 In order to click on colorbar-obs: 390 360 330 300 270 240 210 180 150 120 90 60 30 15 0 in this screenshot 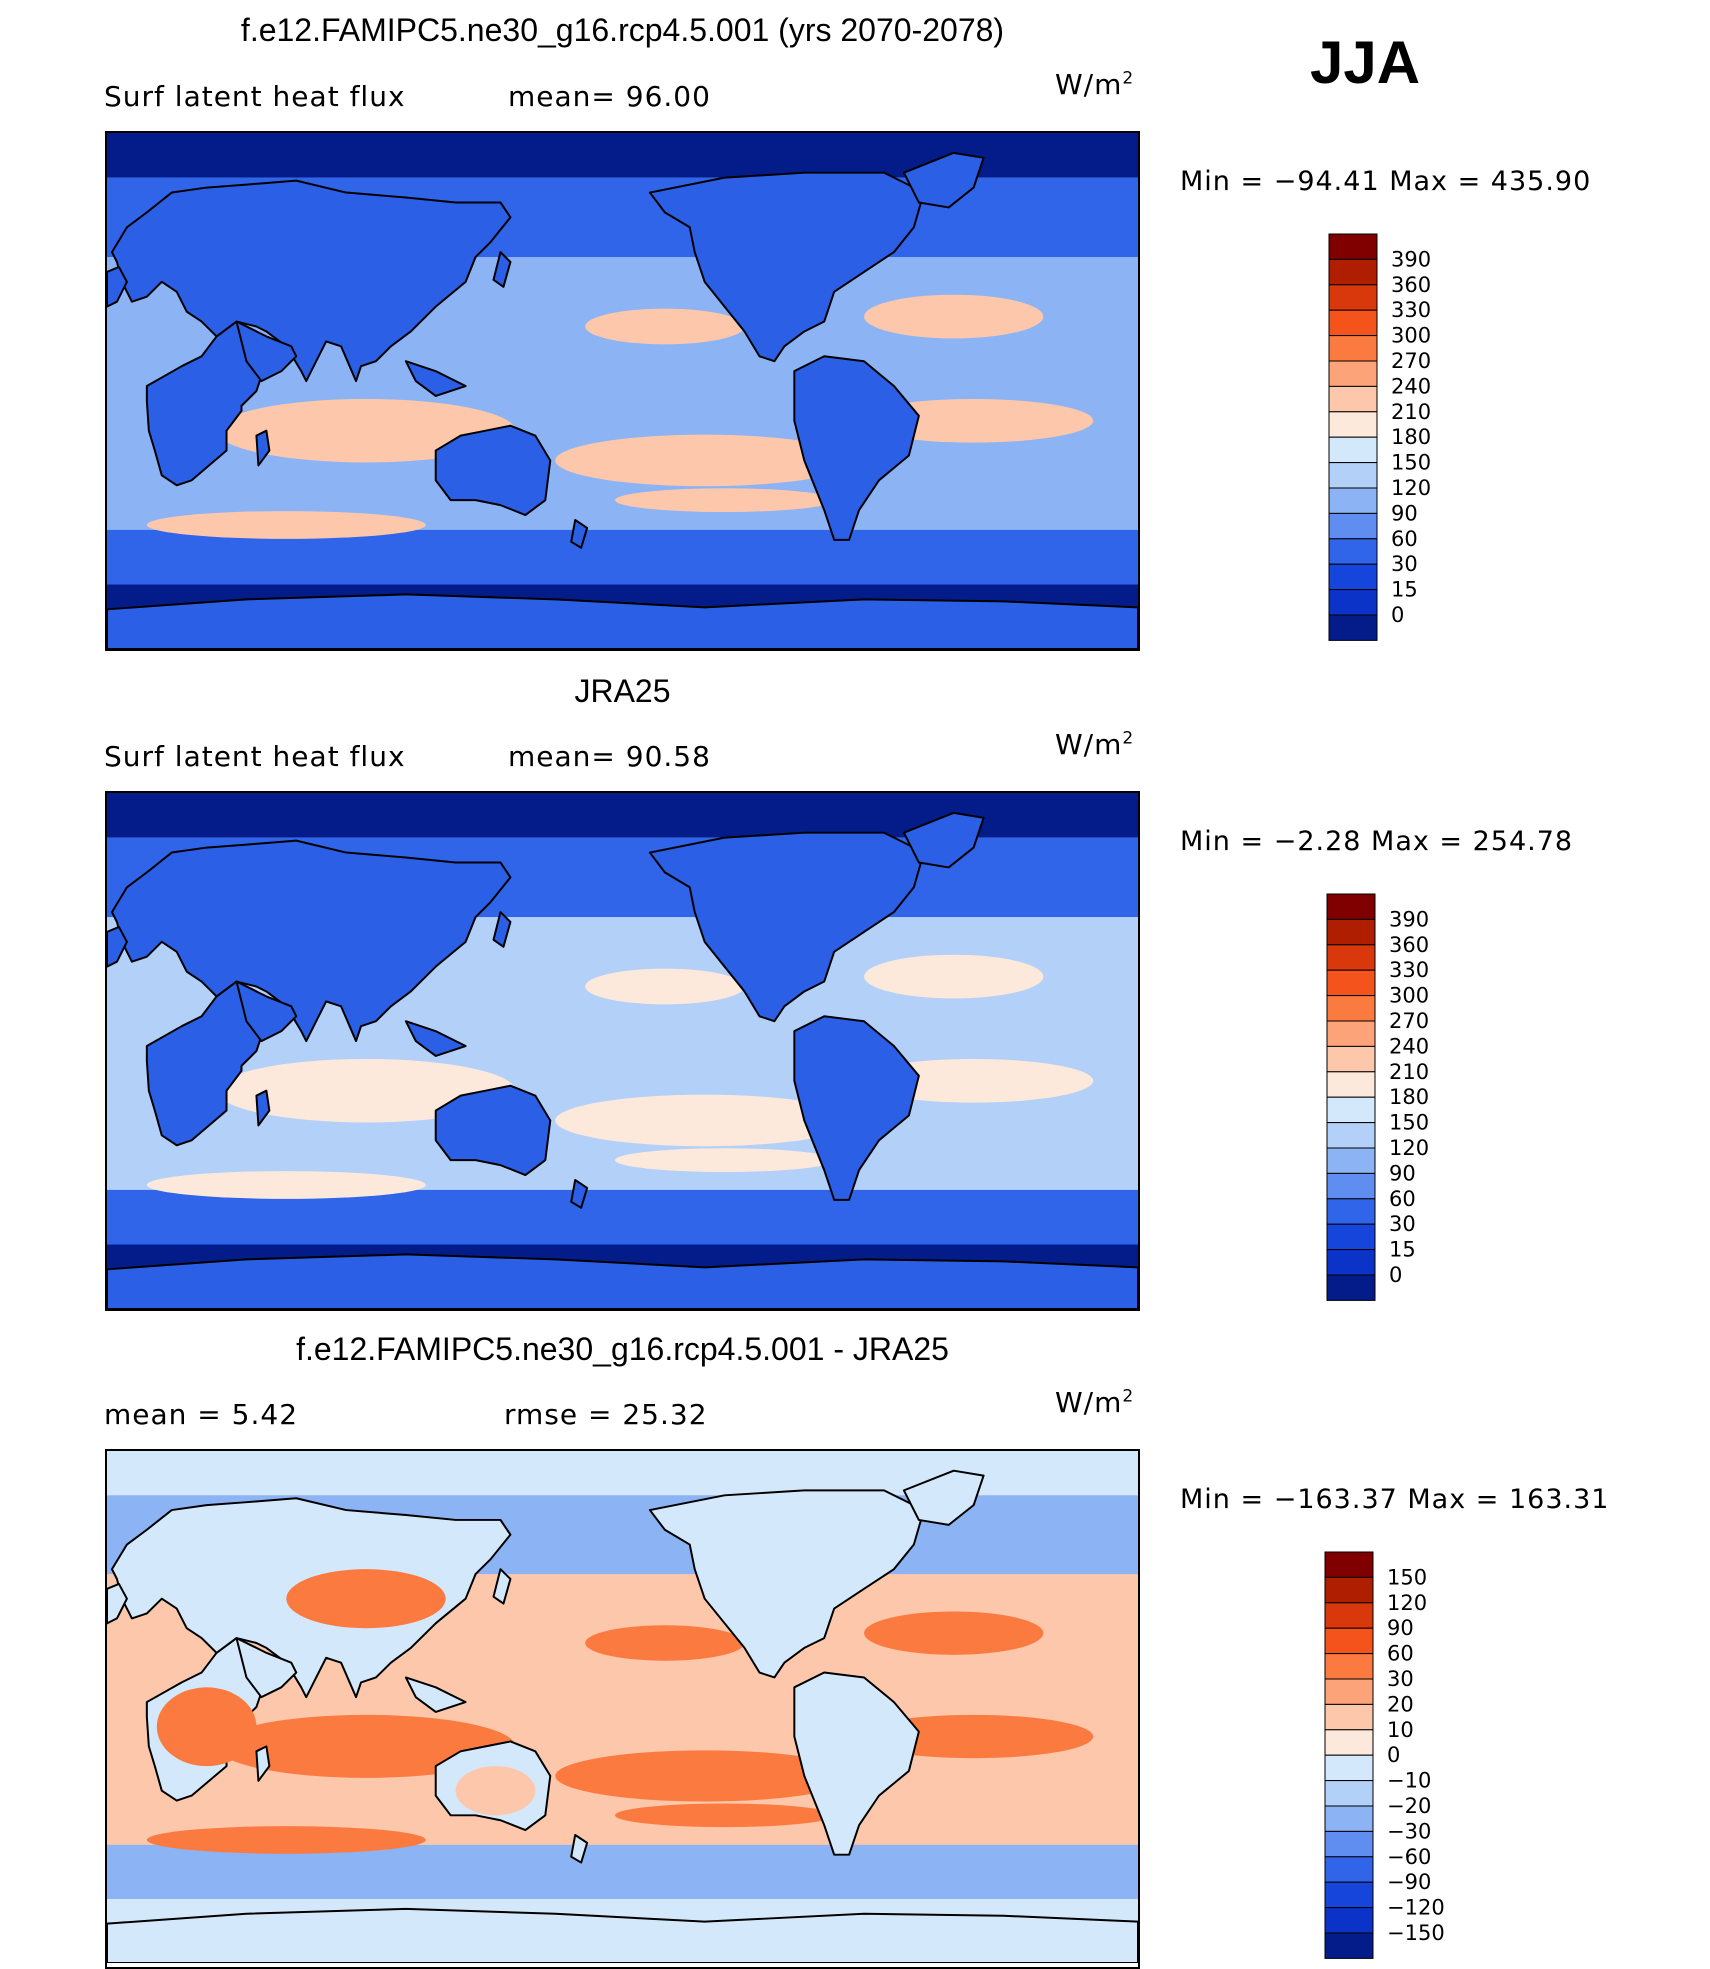, I will do `click(1400, 1097)`.